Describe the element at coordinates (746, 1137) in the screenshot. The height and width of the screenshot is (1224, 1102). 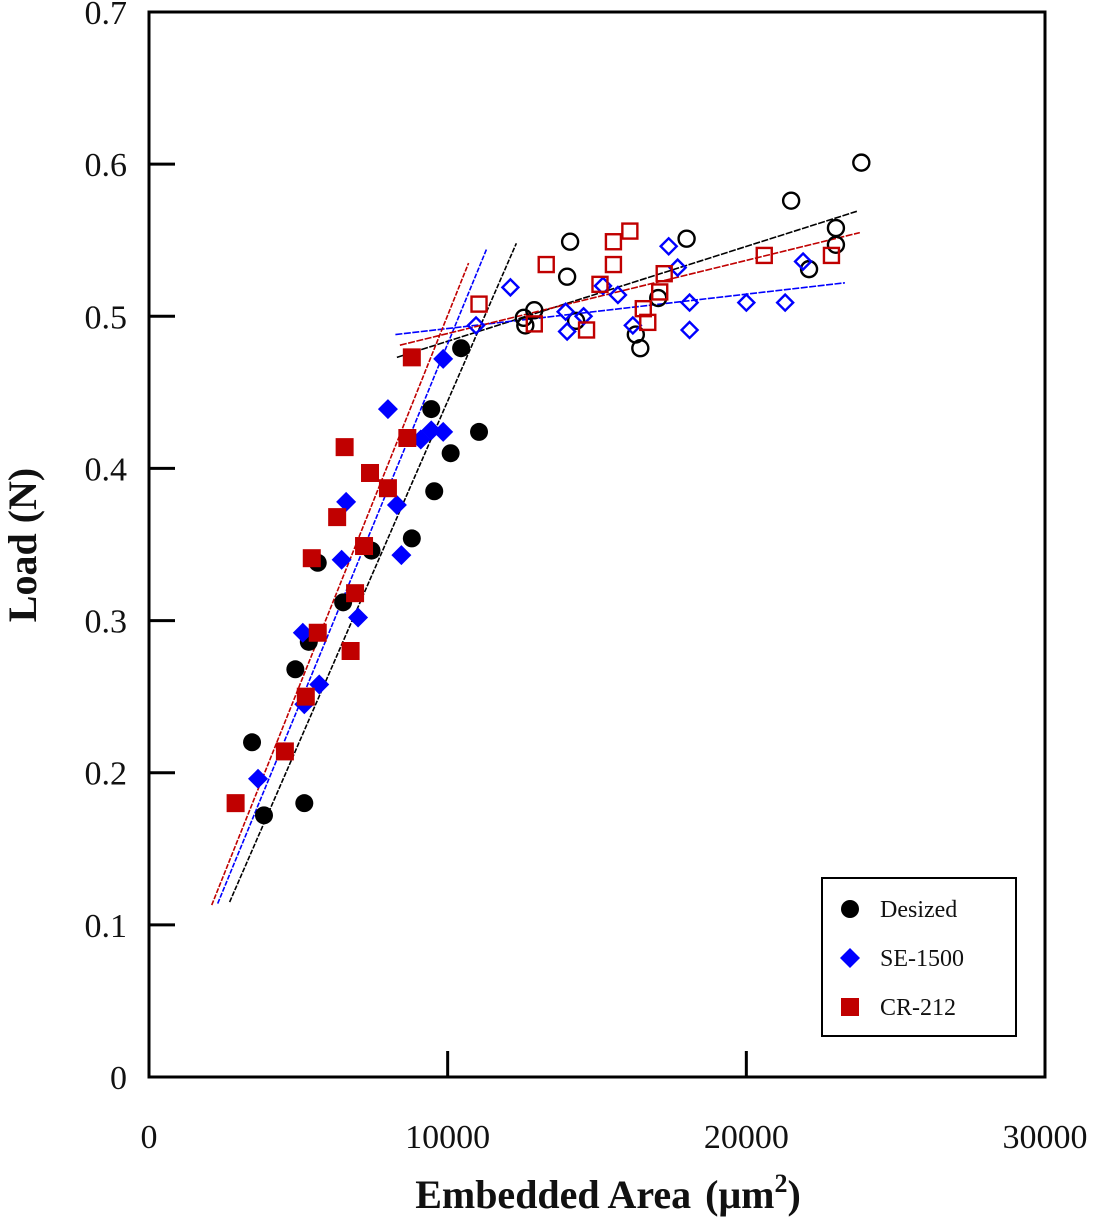
I see `x-tick-label: 20000` at that location.